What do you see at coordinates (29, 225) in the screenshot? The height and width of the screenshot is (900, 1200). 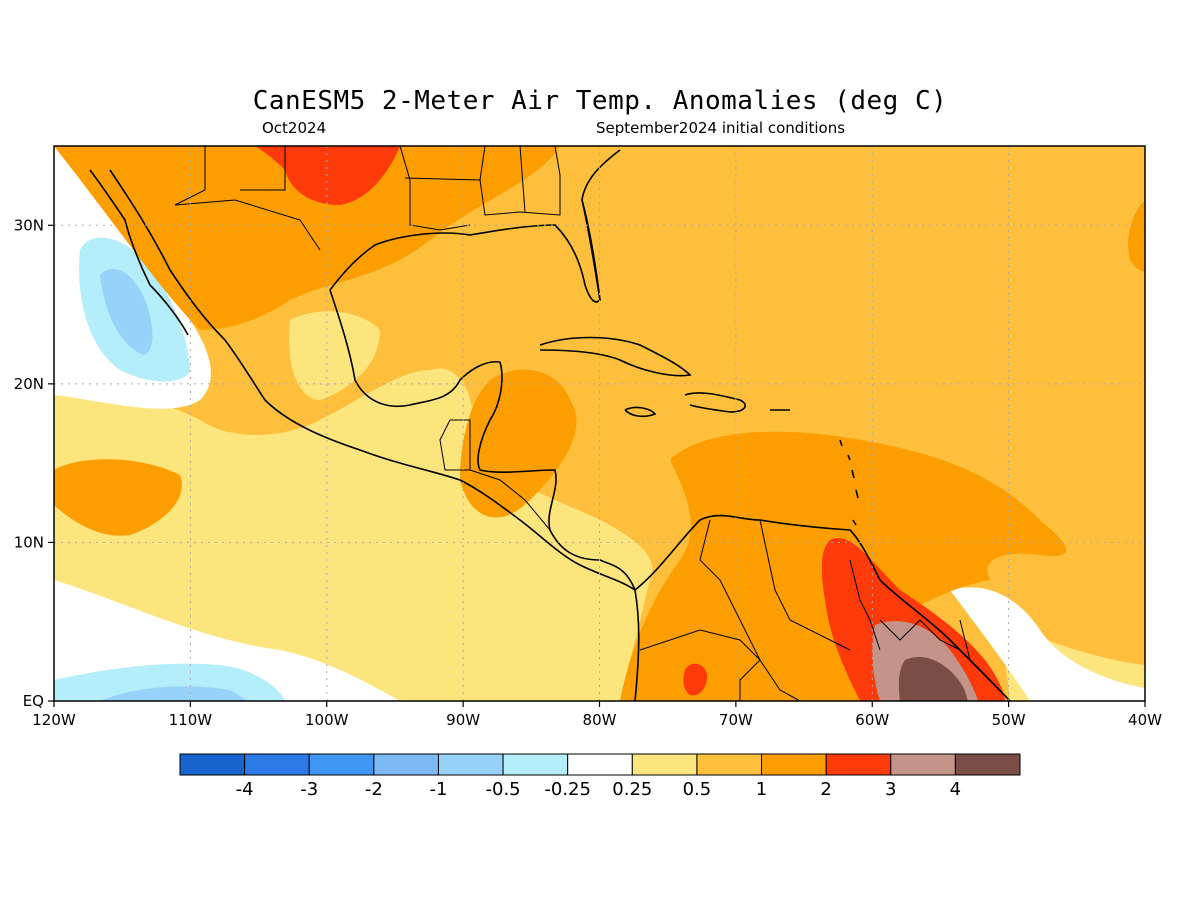 I see `lat-tick-label: 30N` at bounding box center [29, 225].